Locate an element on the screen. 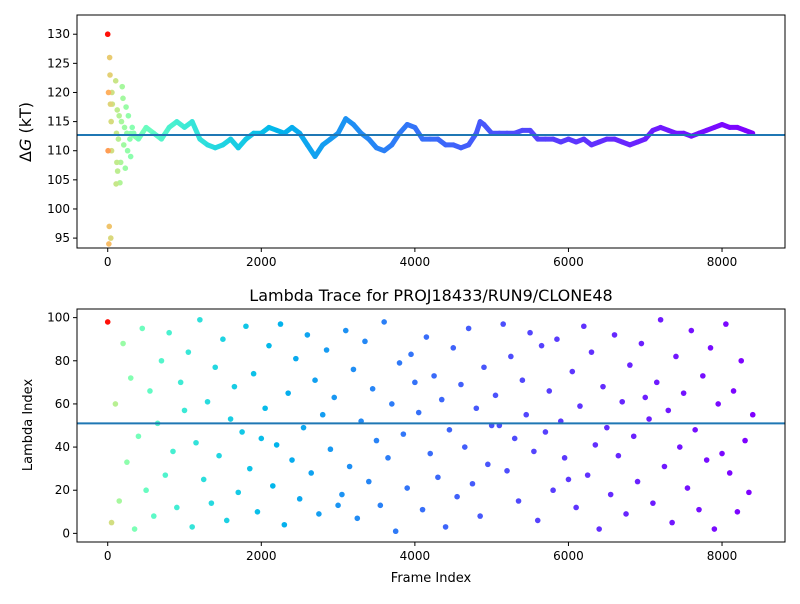 This screenshot has width=800, height=604. bottom-chart-title: Lambda Trace for PROJ18433/RUN9/CLONE48 is located at coordinates (430, 295).